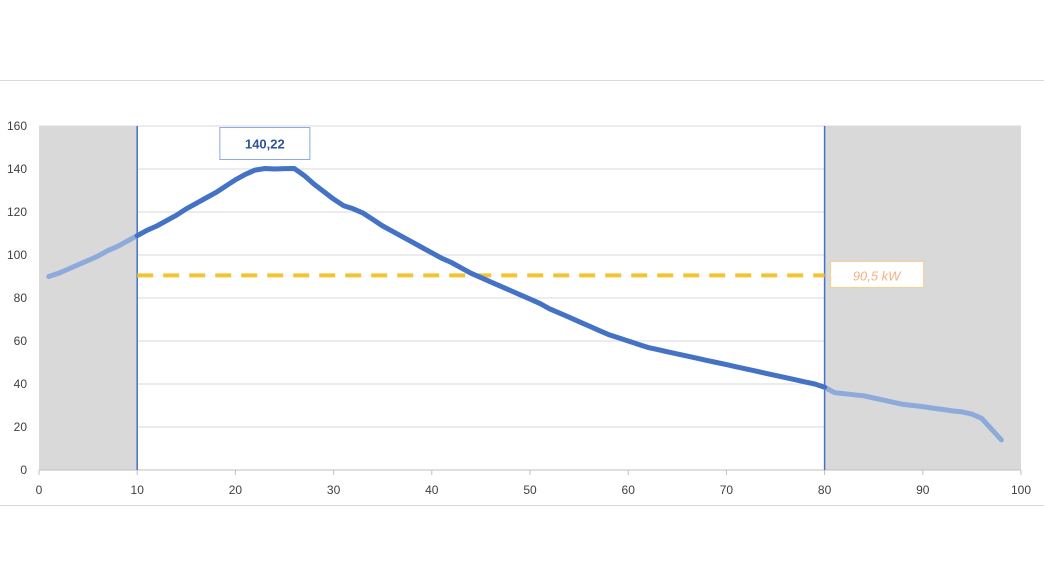 The height and width of the screenshot is (587, 1044). Describe the element at coordinates (629, 490) in the screenshot. I see `x-tick-label: 60` at that location.